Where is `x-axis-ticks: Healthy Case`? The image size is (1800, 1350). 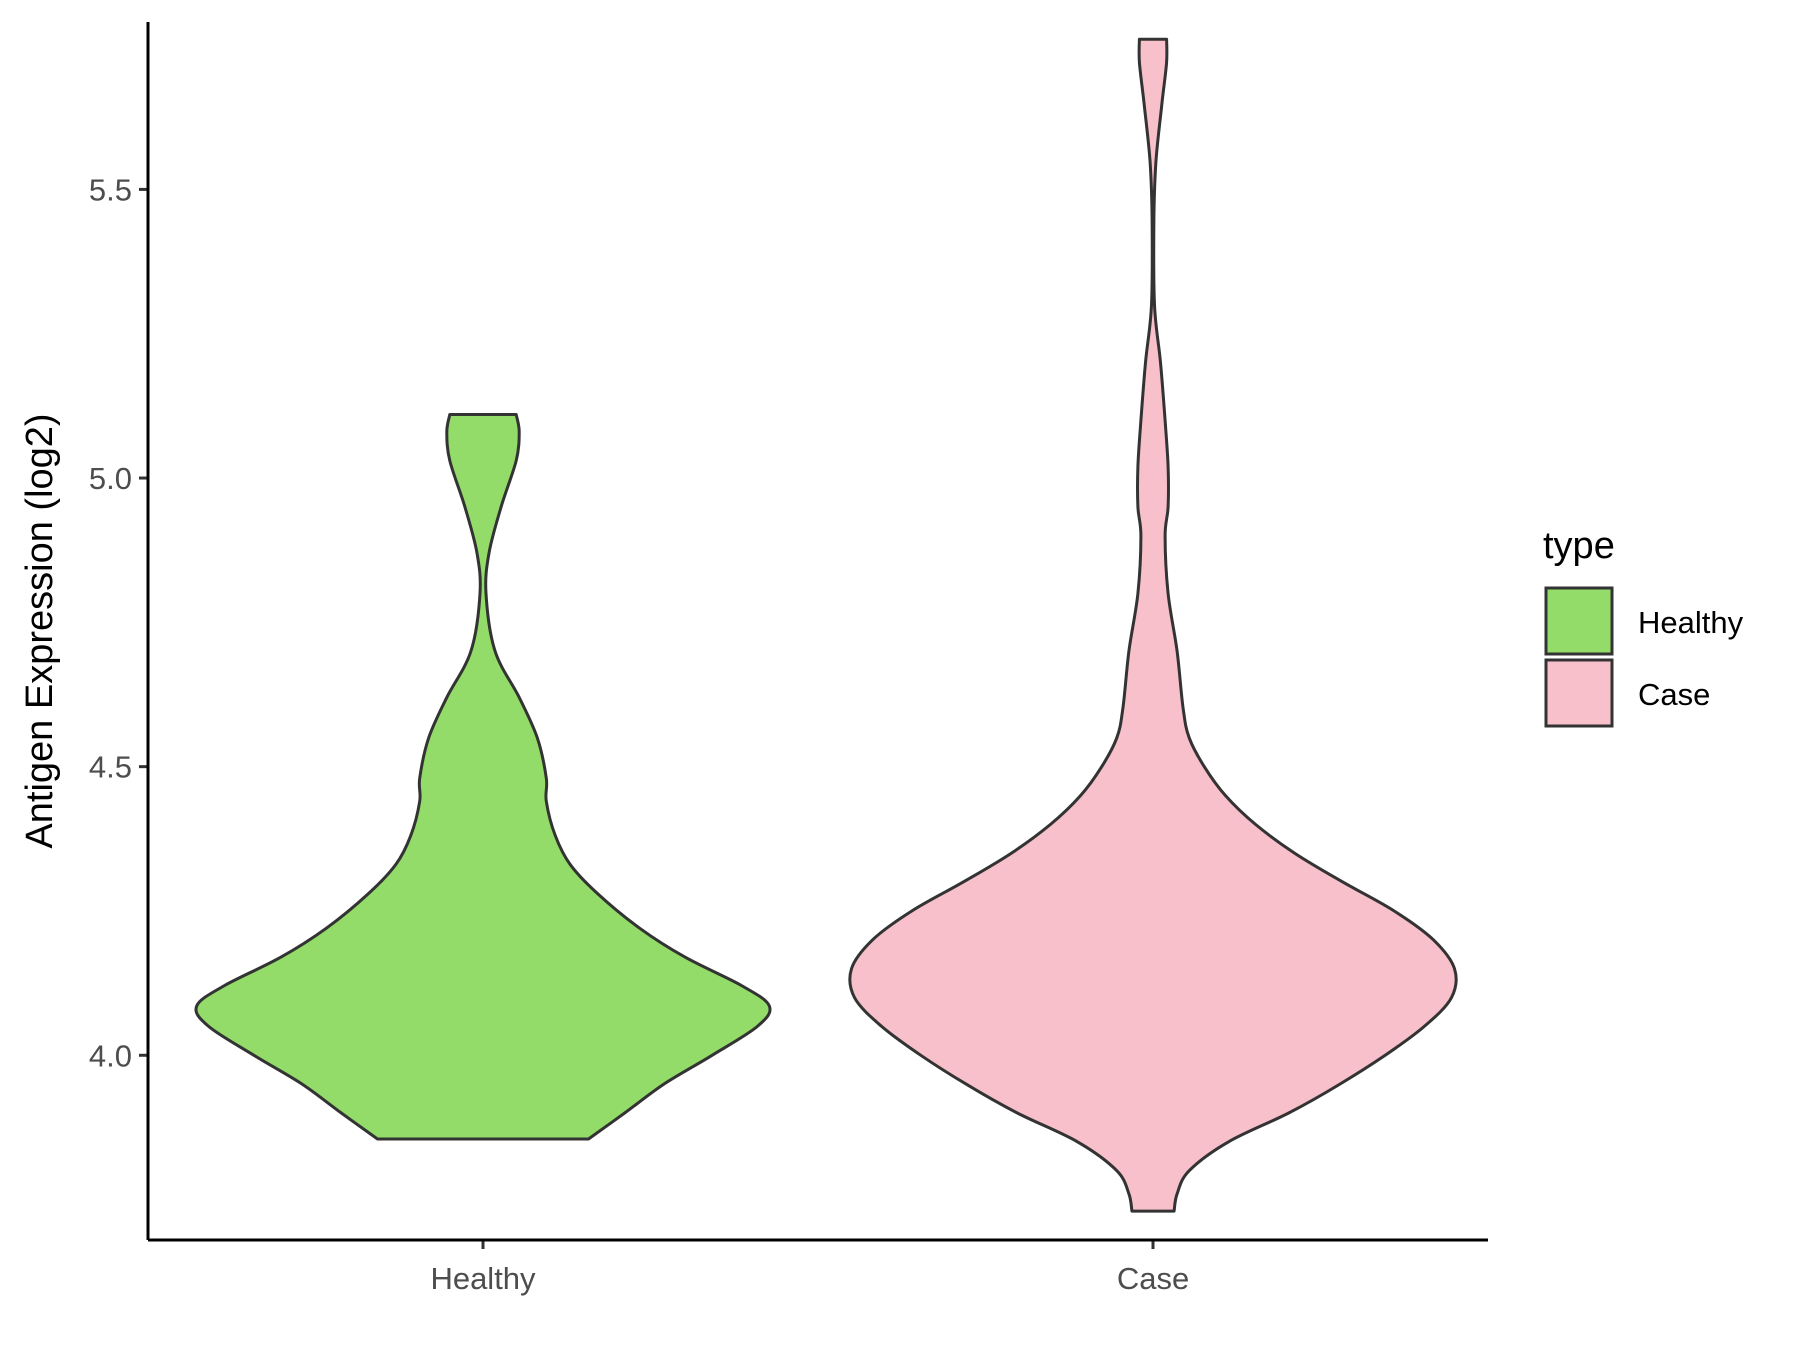
x-axis-ticks: Healthy Case is located at coordinates (809, 1268).